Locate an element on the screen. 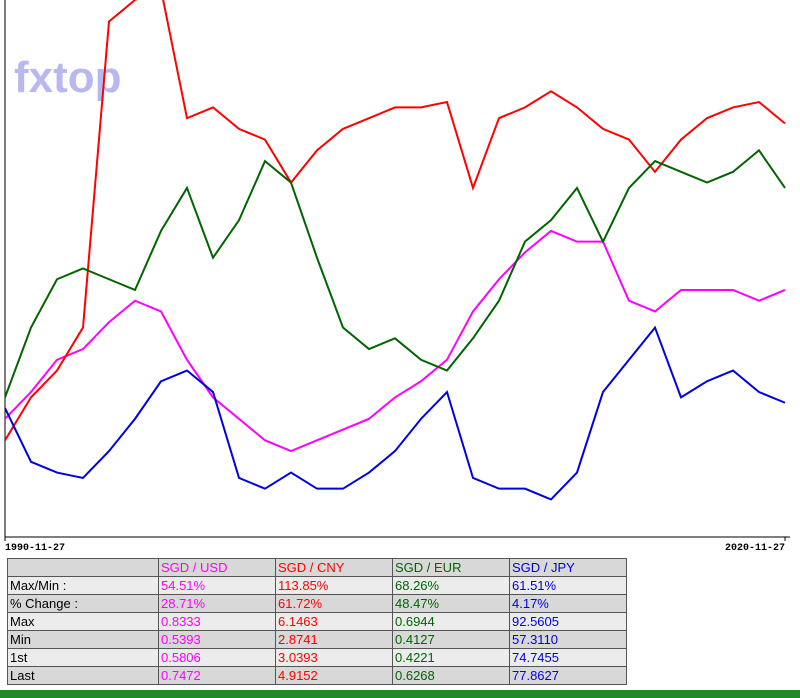 The width and height of the screenshot is (800, 698). row-label: Last is located at coordinates (83, 675).